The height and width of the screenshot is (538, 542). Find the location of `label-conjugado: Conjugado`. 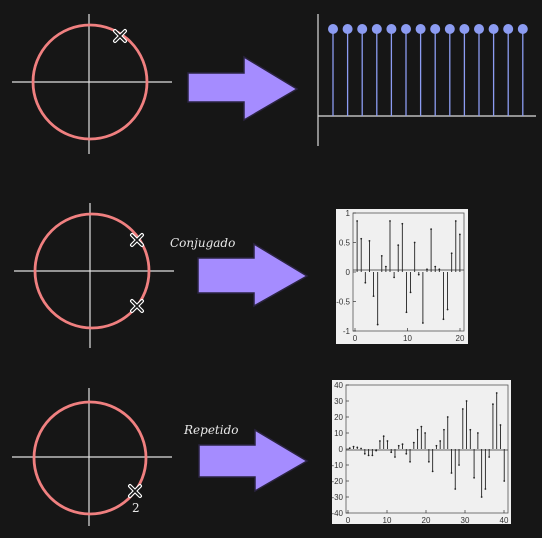

label-conjugado: Conjugado is located at coordinates (202, 243).